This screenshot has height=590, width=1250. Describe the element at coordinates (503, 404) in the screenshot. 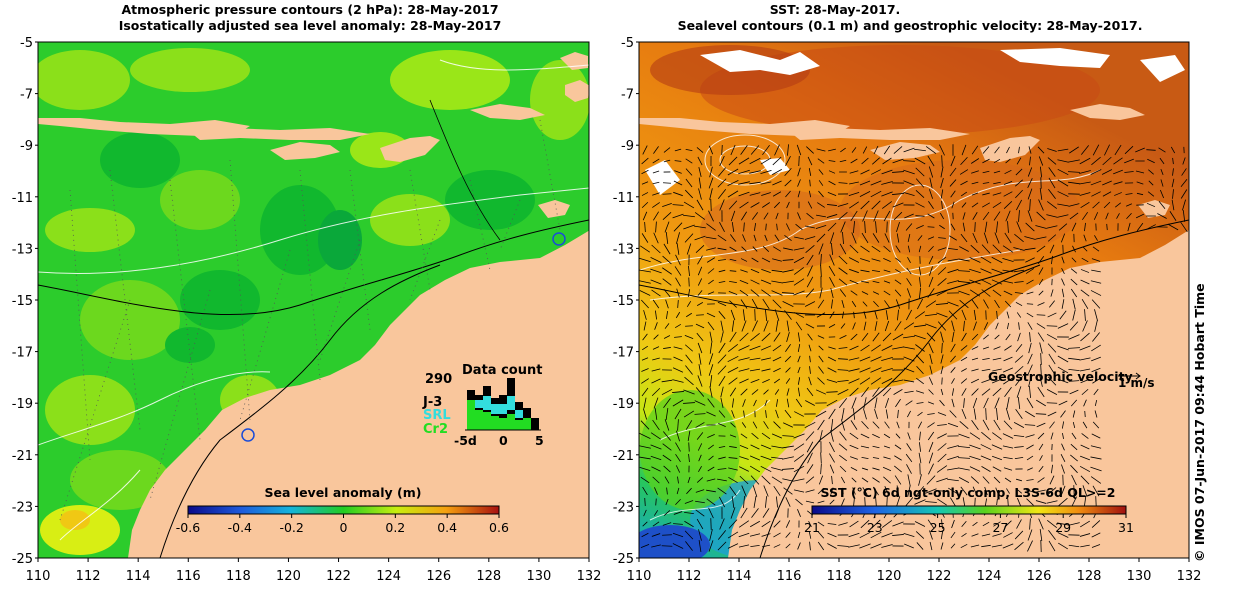

I see `data-count-bars` at that location.